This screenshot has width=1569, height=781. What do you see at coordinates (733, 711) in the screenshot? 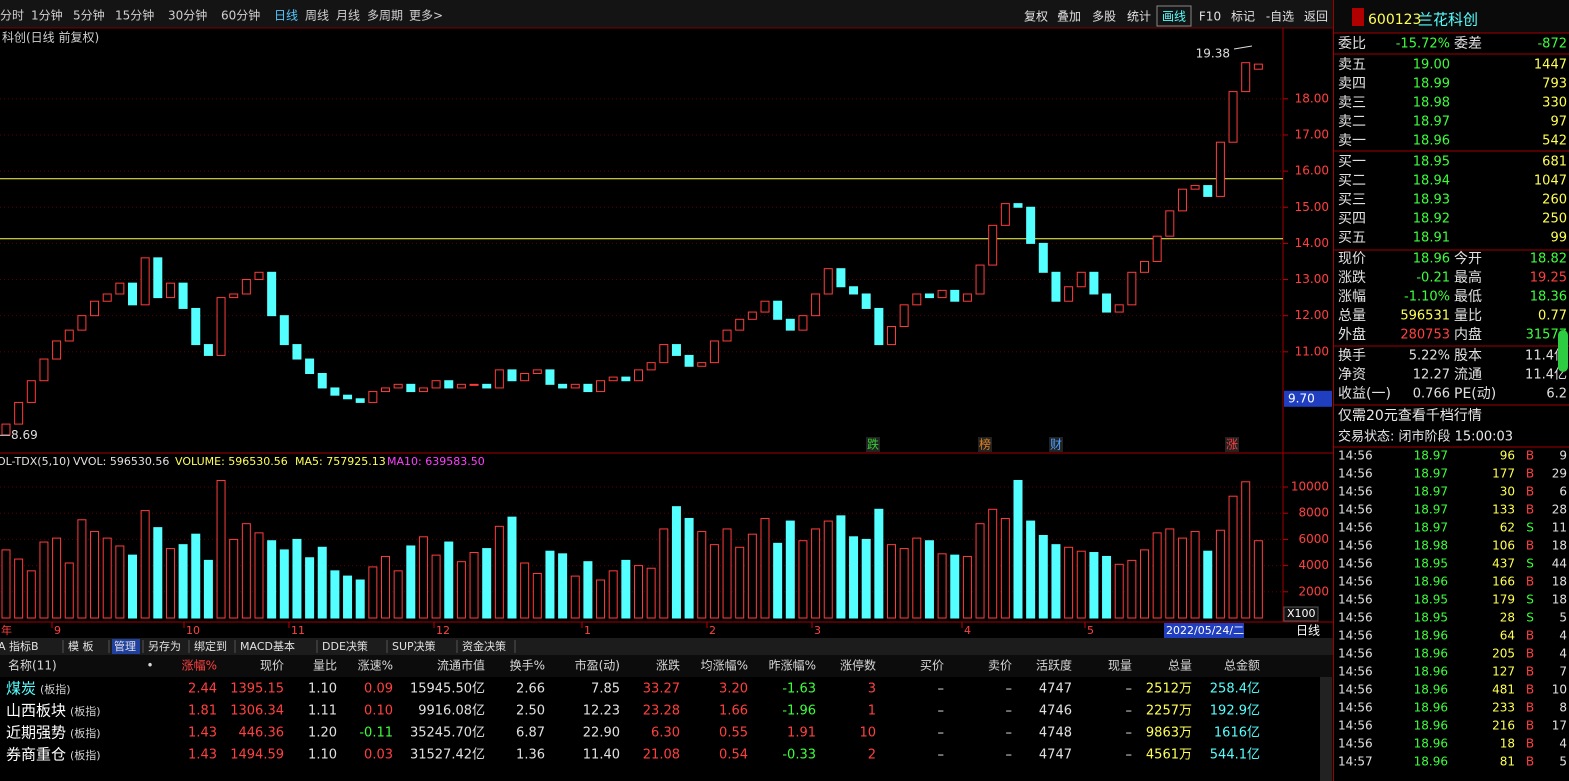
I see `table-cell: 1.66` at bounding box center [733, 711].